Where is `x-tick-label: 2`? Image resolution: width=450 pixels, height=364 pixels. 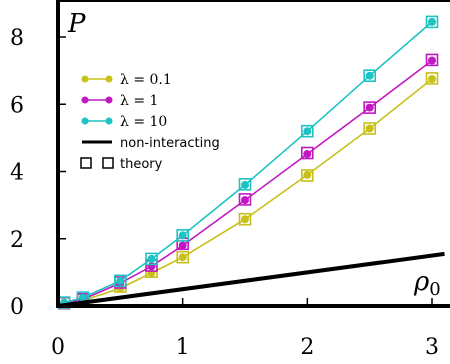 x-tick-label: 2 is located at coordinates (307, 347).